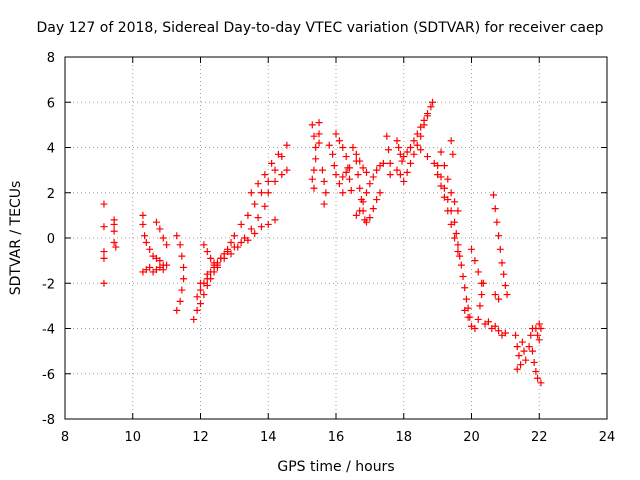 Image resolution: width=640 pixels, height=480 pixels. I want to click on y-tick-labels: -8 -6 -4 -2 0 2 4 6 8, so click(48, 239).